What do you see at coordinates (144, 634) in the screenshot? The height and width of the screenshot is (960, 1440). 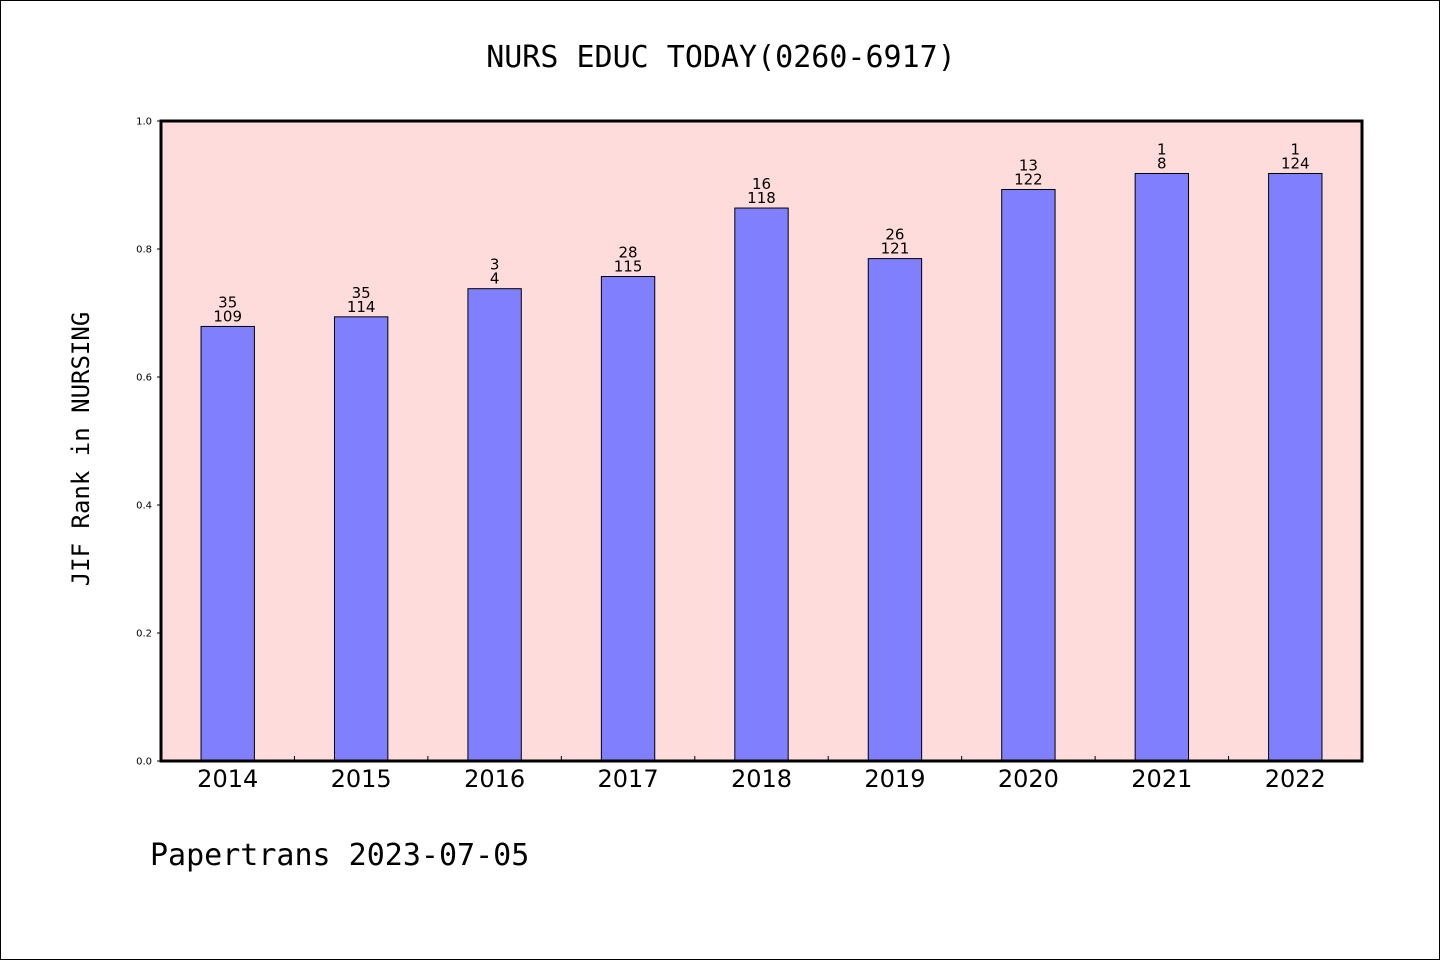 I see `y-tick-label: 0.2` at bounding box center [144, 634].